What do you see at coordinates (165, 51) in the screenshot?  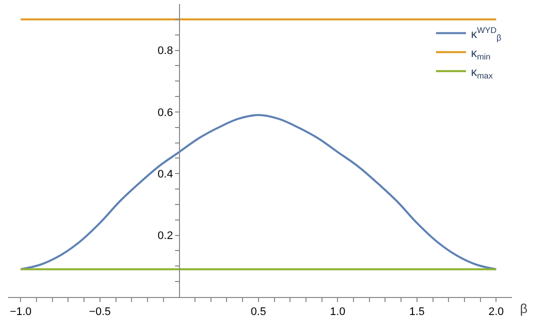 I see `y-tick-label: 0.8` at bounding box center [165, 51].